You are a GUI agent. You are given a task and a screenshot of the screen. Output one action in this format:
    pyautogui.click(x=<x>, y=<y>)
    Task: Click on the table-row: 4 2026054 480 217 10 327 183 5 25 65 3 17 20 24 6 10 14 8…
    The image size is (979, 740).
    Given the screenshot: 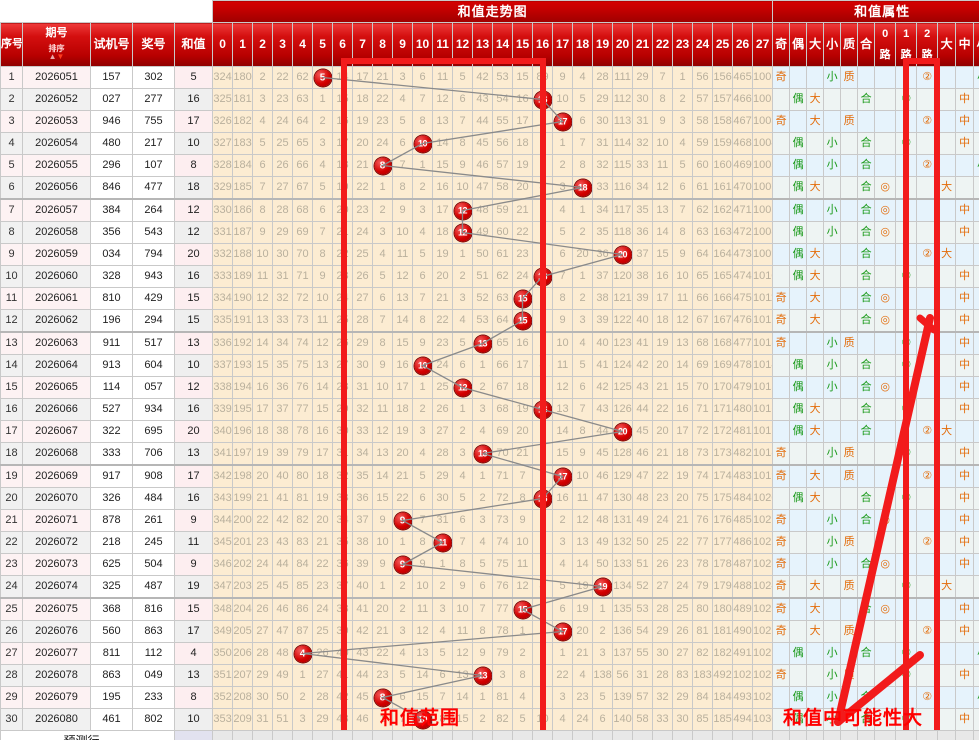 What is the action you would take?
    pyautogui.click(x=489, y=143)
    